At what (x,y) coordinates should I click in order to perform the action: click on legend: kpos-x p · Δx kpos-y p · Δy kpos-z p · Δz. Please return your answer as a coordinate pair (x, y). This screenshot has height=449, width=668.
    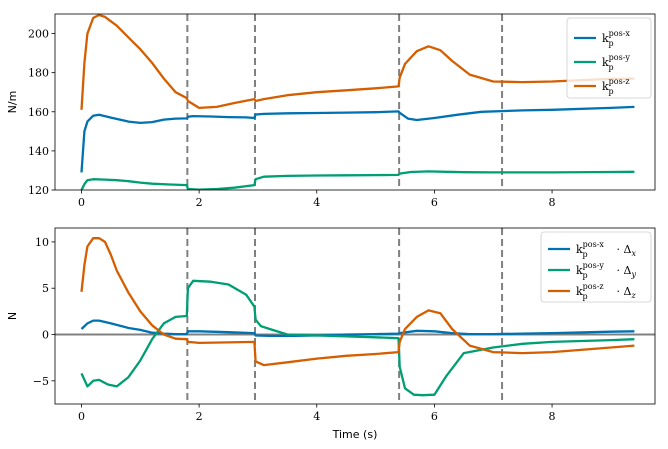
    Looking at the image, I should click on (596, 267).